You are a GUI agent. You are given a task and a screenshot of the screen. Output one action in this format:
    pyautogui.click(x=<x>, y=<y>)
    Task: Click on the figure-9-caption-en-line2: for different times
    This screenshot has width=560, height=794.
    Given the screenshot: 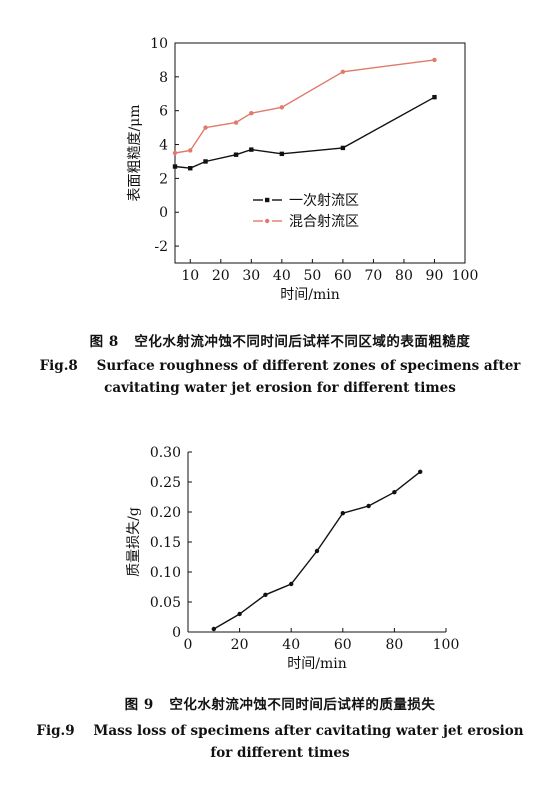 What is the action you would take?
    pyautogui.click(x=280, y=753)
    